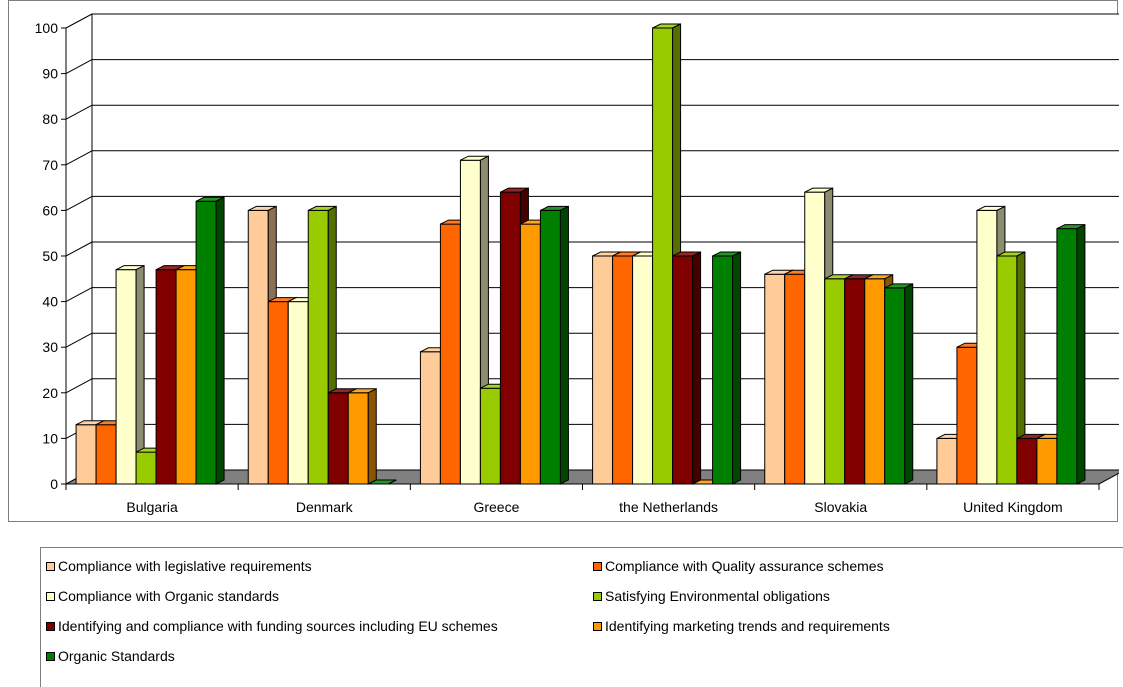 The height and width of the screenshot is (687, 1123). Describe the element at coordinates (1013, 507) in the screenshot. I see `x-tick-label: United Kingdom` at that location.